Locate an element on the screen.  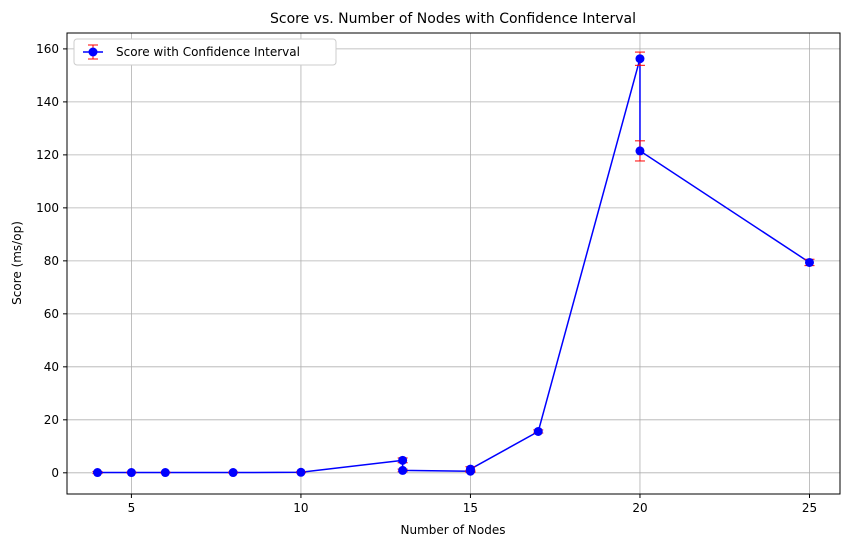
y-tick-label: 40 is located at coordinates (51, 367).